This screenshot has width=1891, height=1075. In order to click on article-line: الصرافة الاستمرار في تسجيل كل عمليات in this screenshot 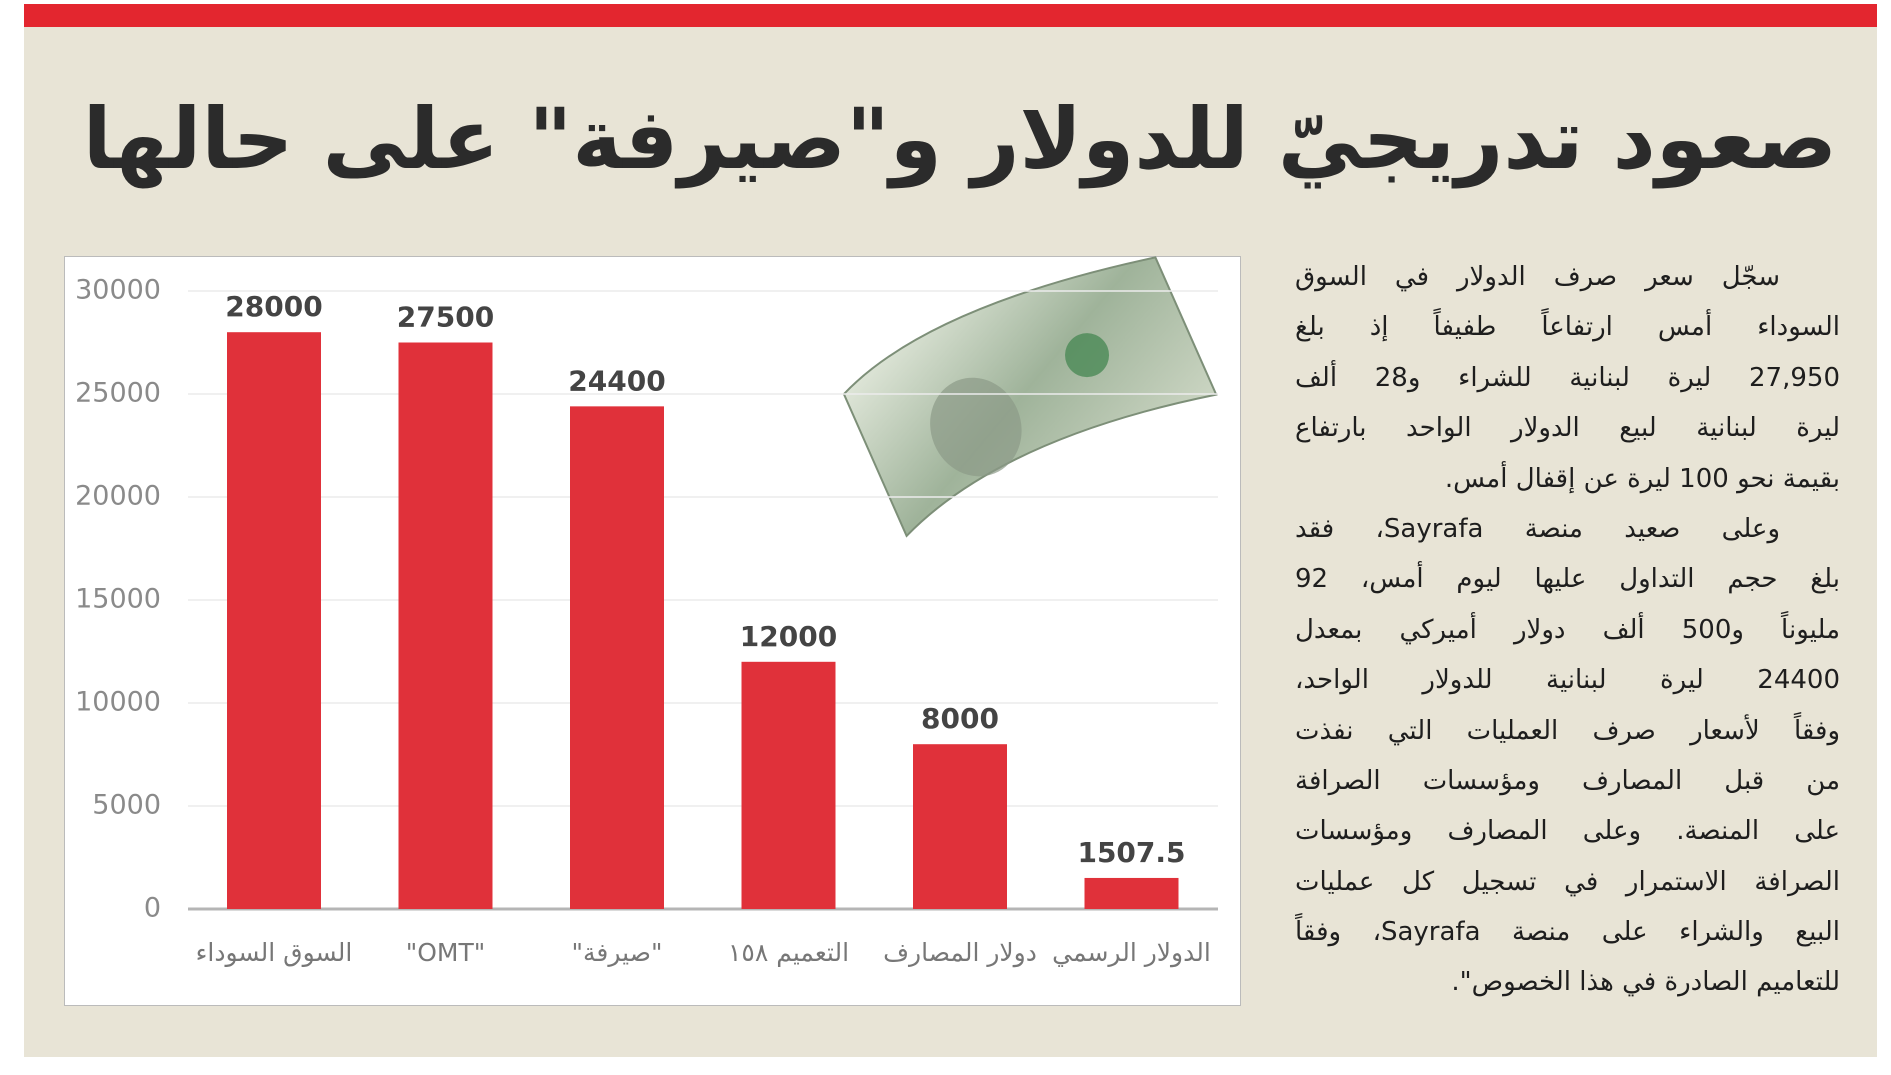, I will do `click(1567, 881)`.